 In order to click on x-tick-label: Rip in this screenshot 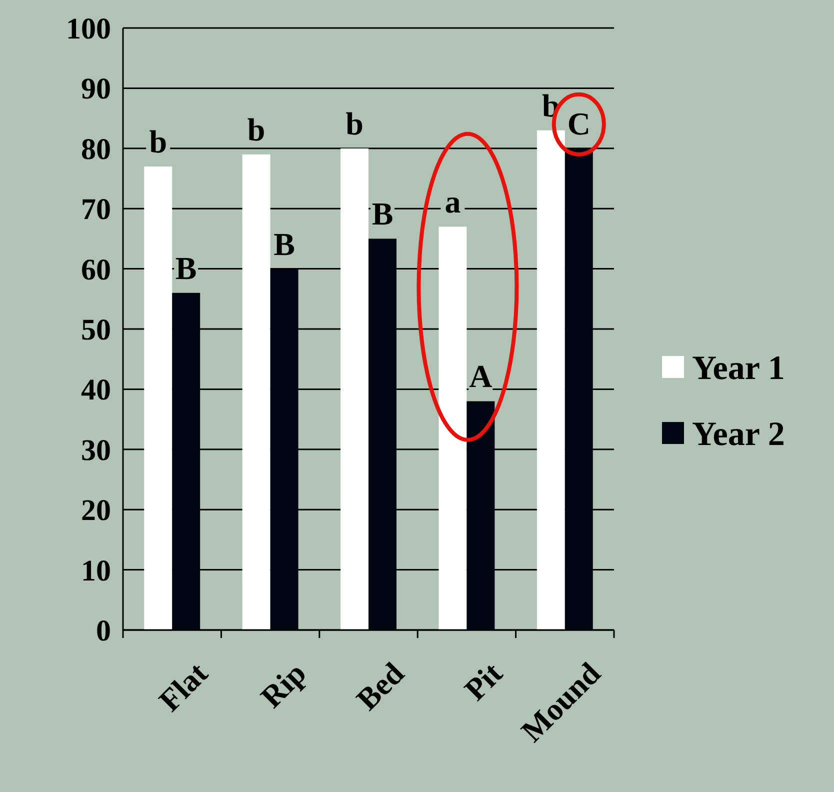, I will do `click(283, 685)`.